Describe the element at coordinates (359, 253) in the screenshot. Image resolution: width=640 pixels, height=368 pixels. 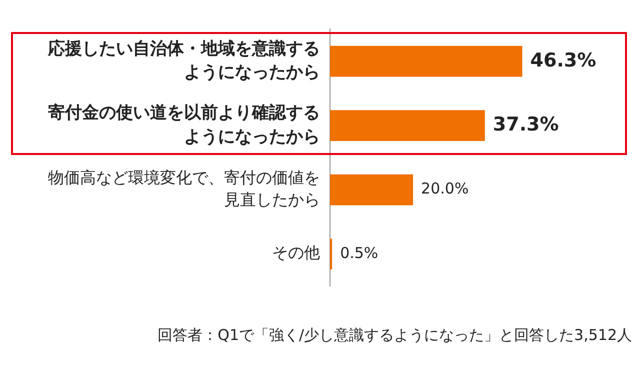
I see `data-label: 0.5%` at that location.